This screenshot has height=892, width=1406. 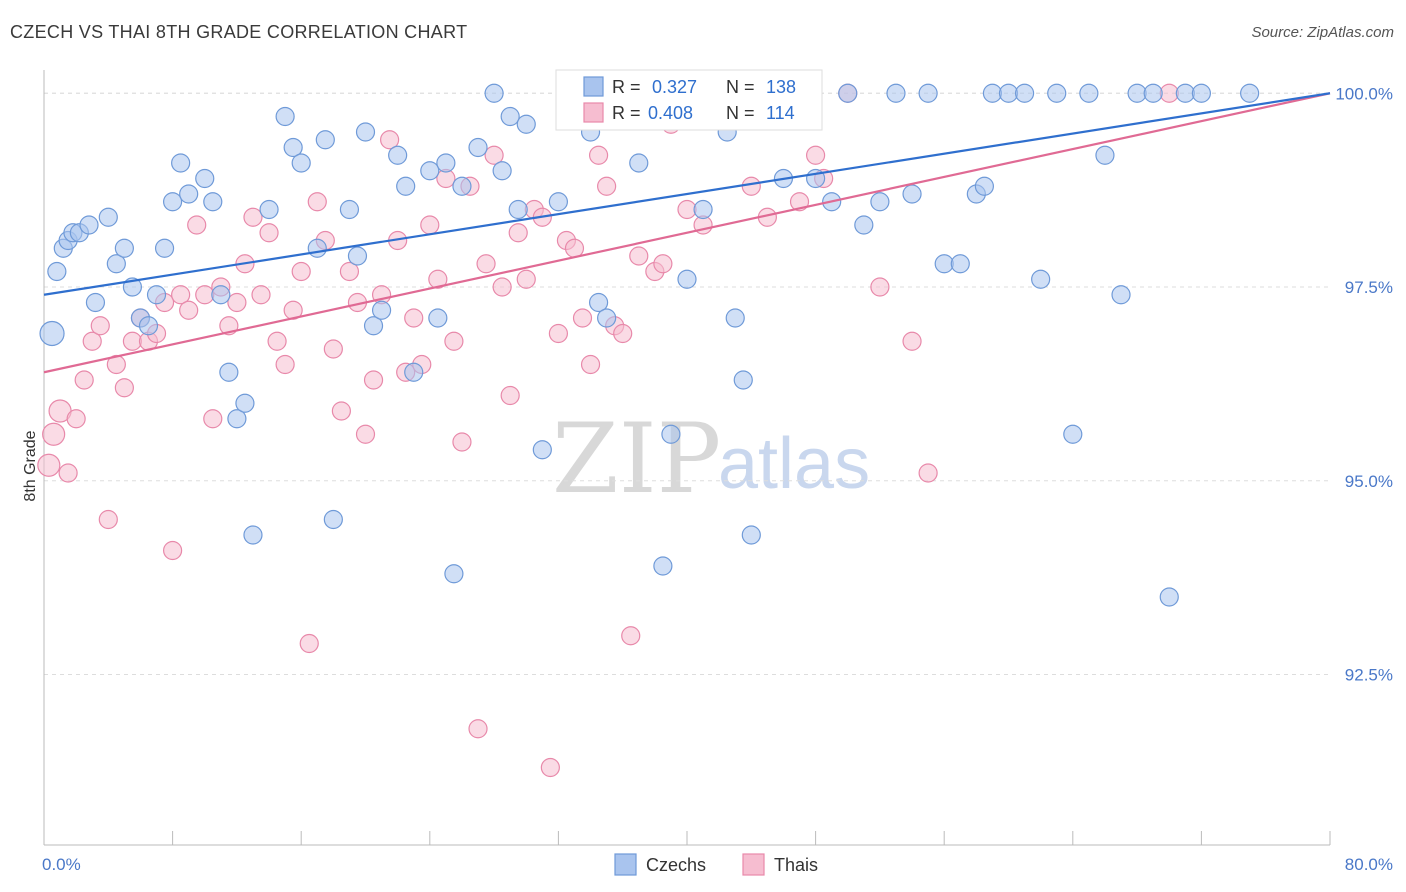 I want to click on czech-n-value: 138, so click(x=781, y=87).